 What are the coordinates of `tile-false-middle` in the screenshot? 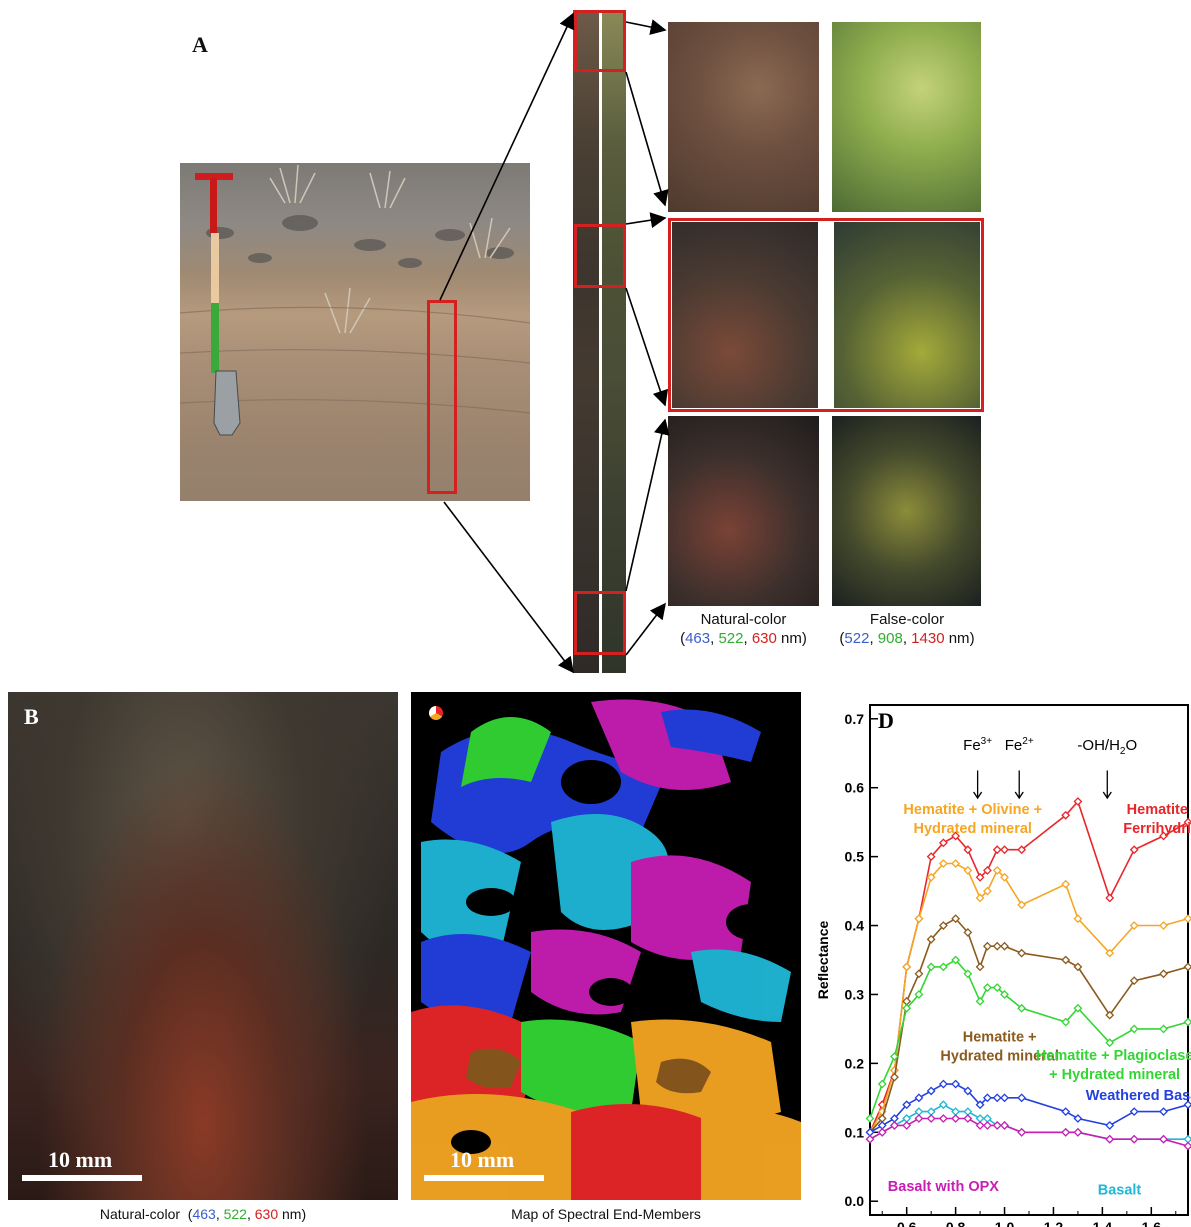 It's located at (907, 315).